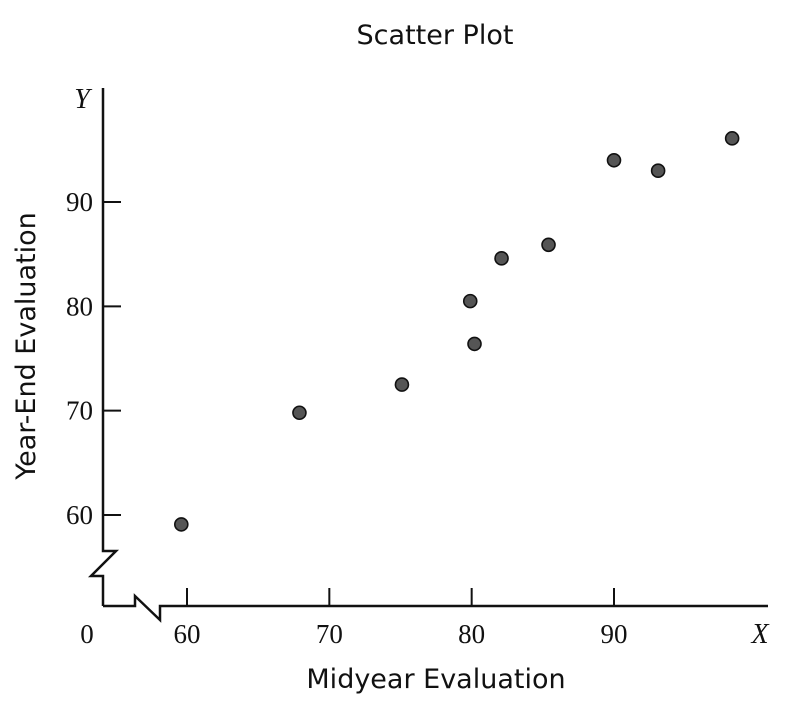 This screenshot has width=802, height=717. I want to click on y-ticks: 60 70 80 90, so click(93, 358).